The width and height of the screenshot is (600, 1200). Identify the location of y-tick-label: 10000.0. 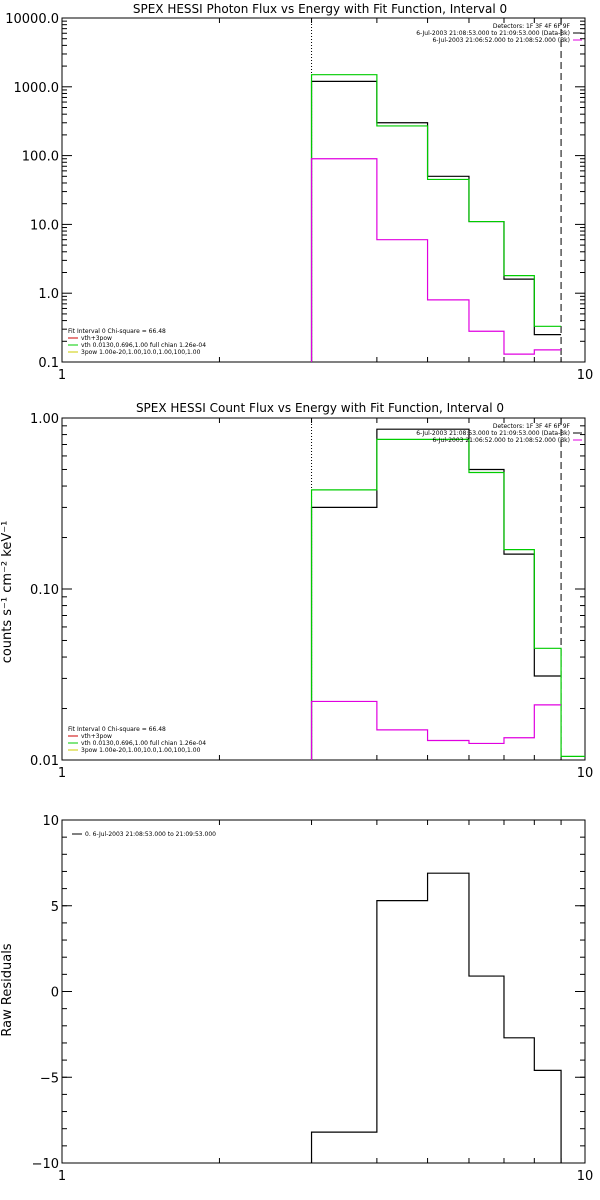
(32, 19).